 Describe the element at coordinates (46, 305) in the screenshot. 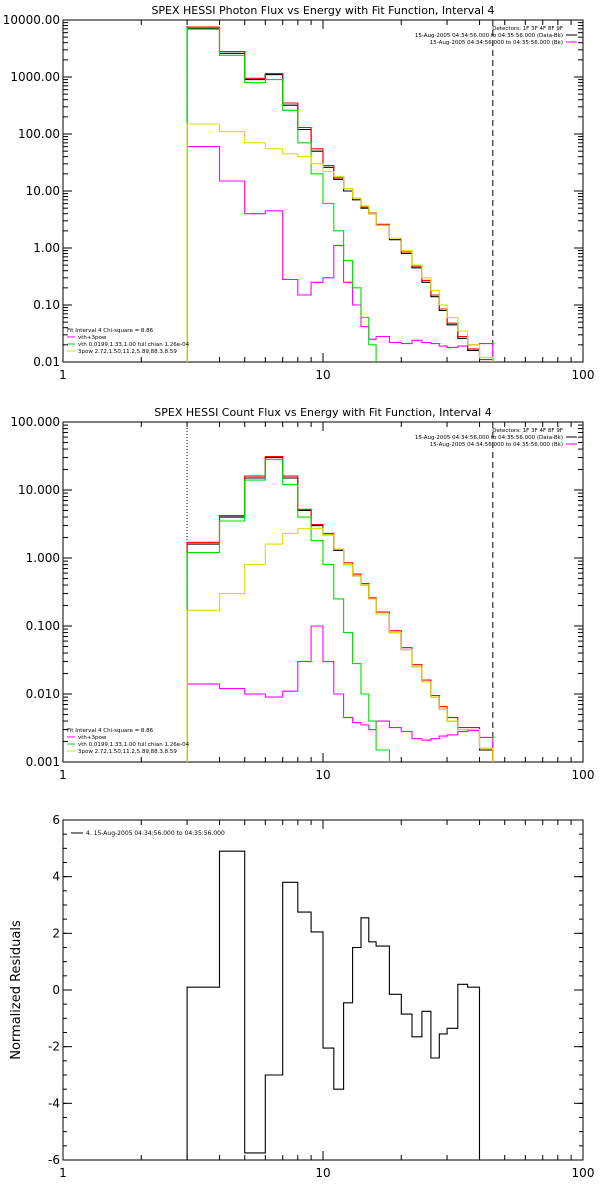

I see `y-tick-label: 0.10` at that location.